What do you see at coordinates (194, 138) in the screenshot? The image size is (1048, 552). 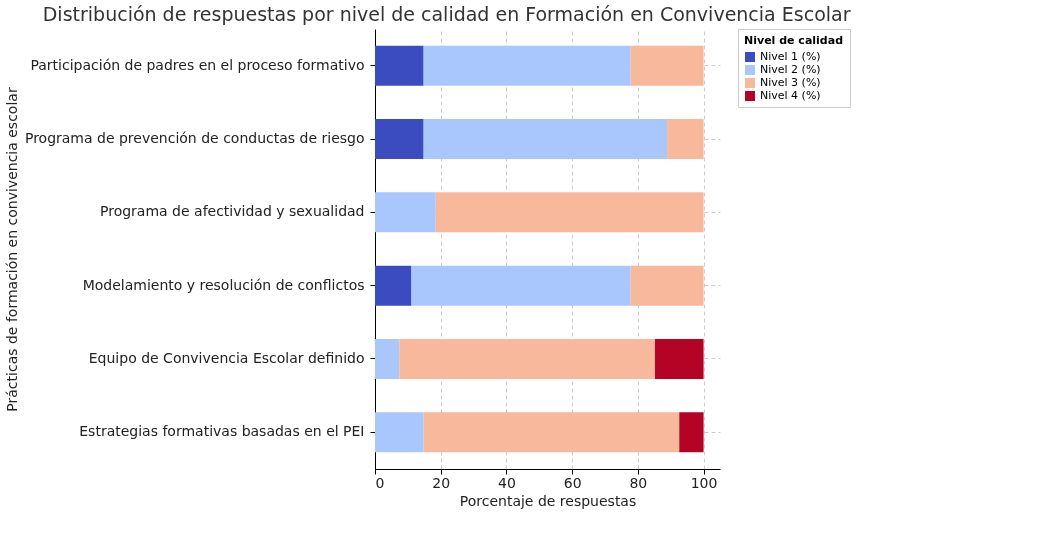 I see `y-tick-label: Programa de prevención de conductas de riesgo` at bounding box center [194, 138].